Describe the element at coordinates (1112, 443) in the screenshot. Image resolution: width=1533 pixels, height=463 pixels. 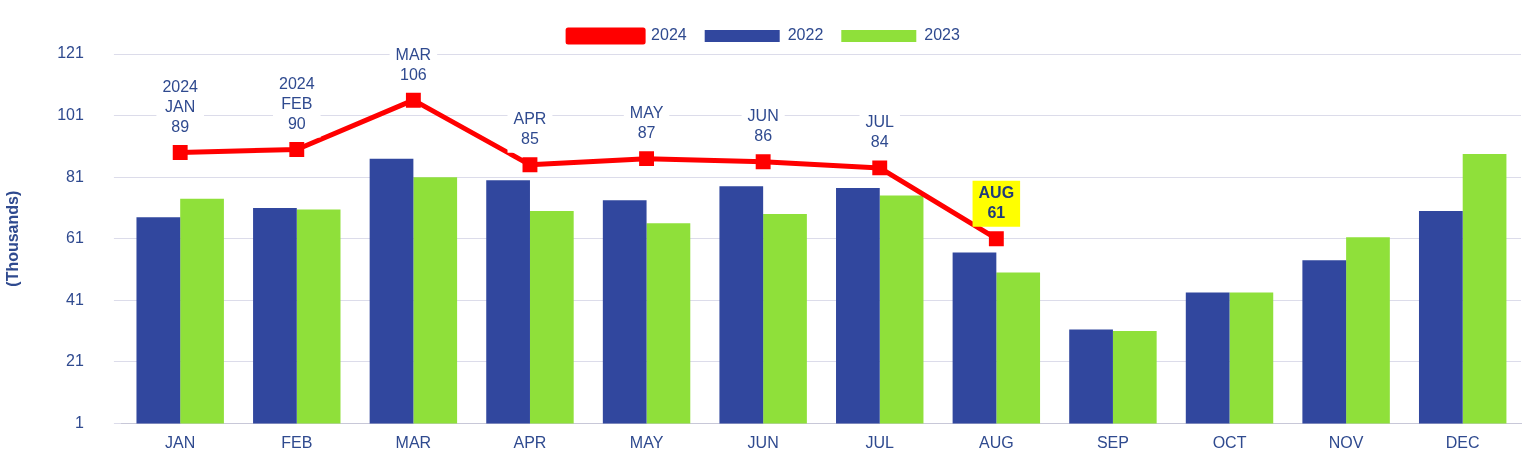
I see `x-tick-label: SEP` at that location.